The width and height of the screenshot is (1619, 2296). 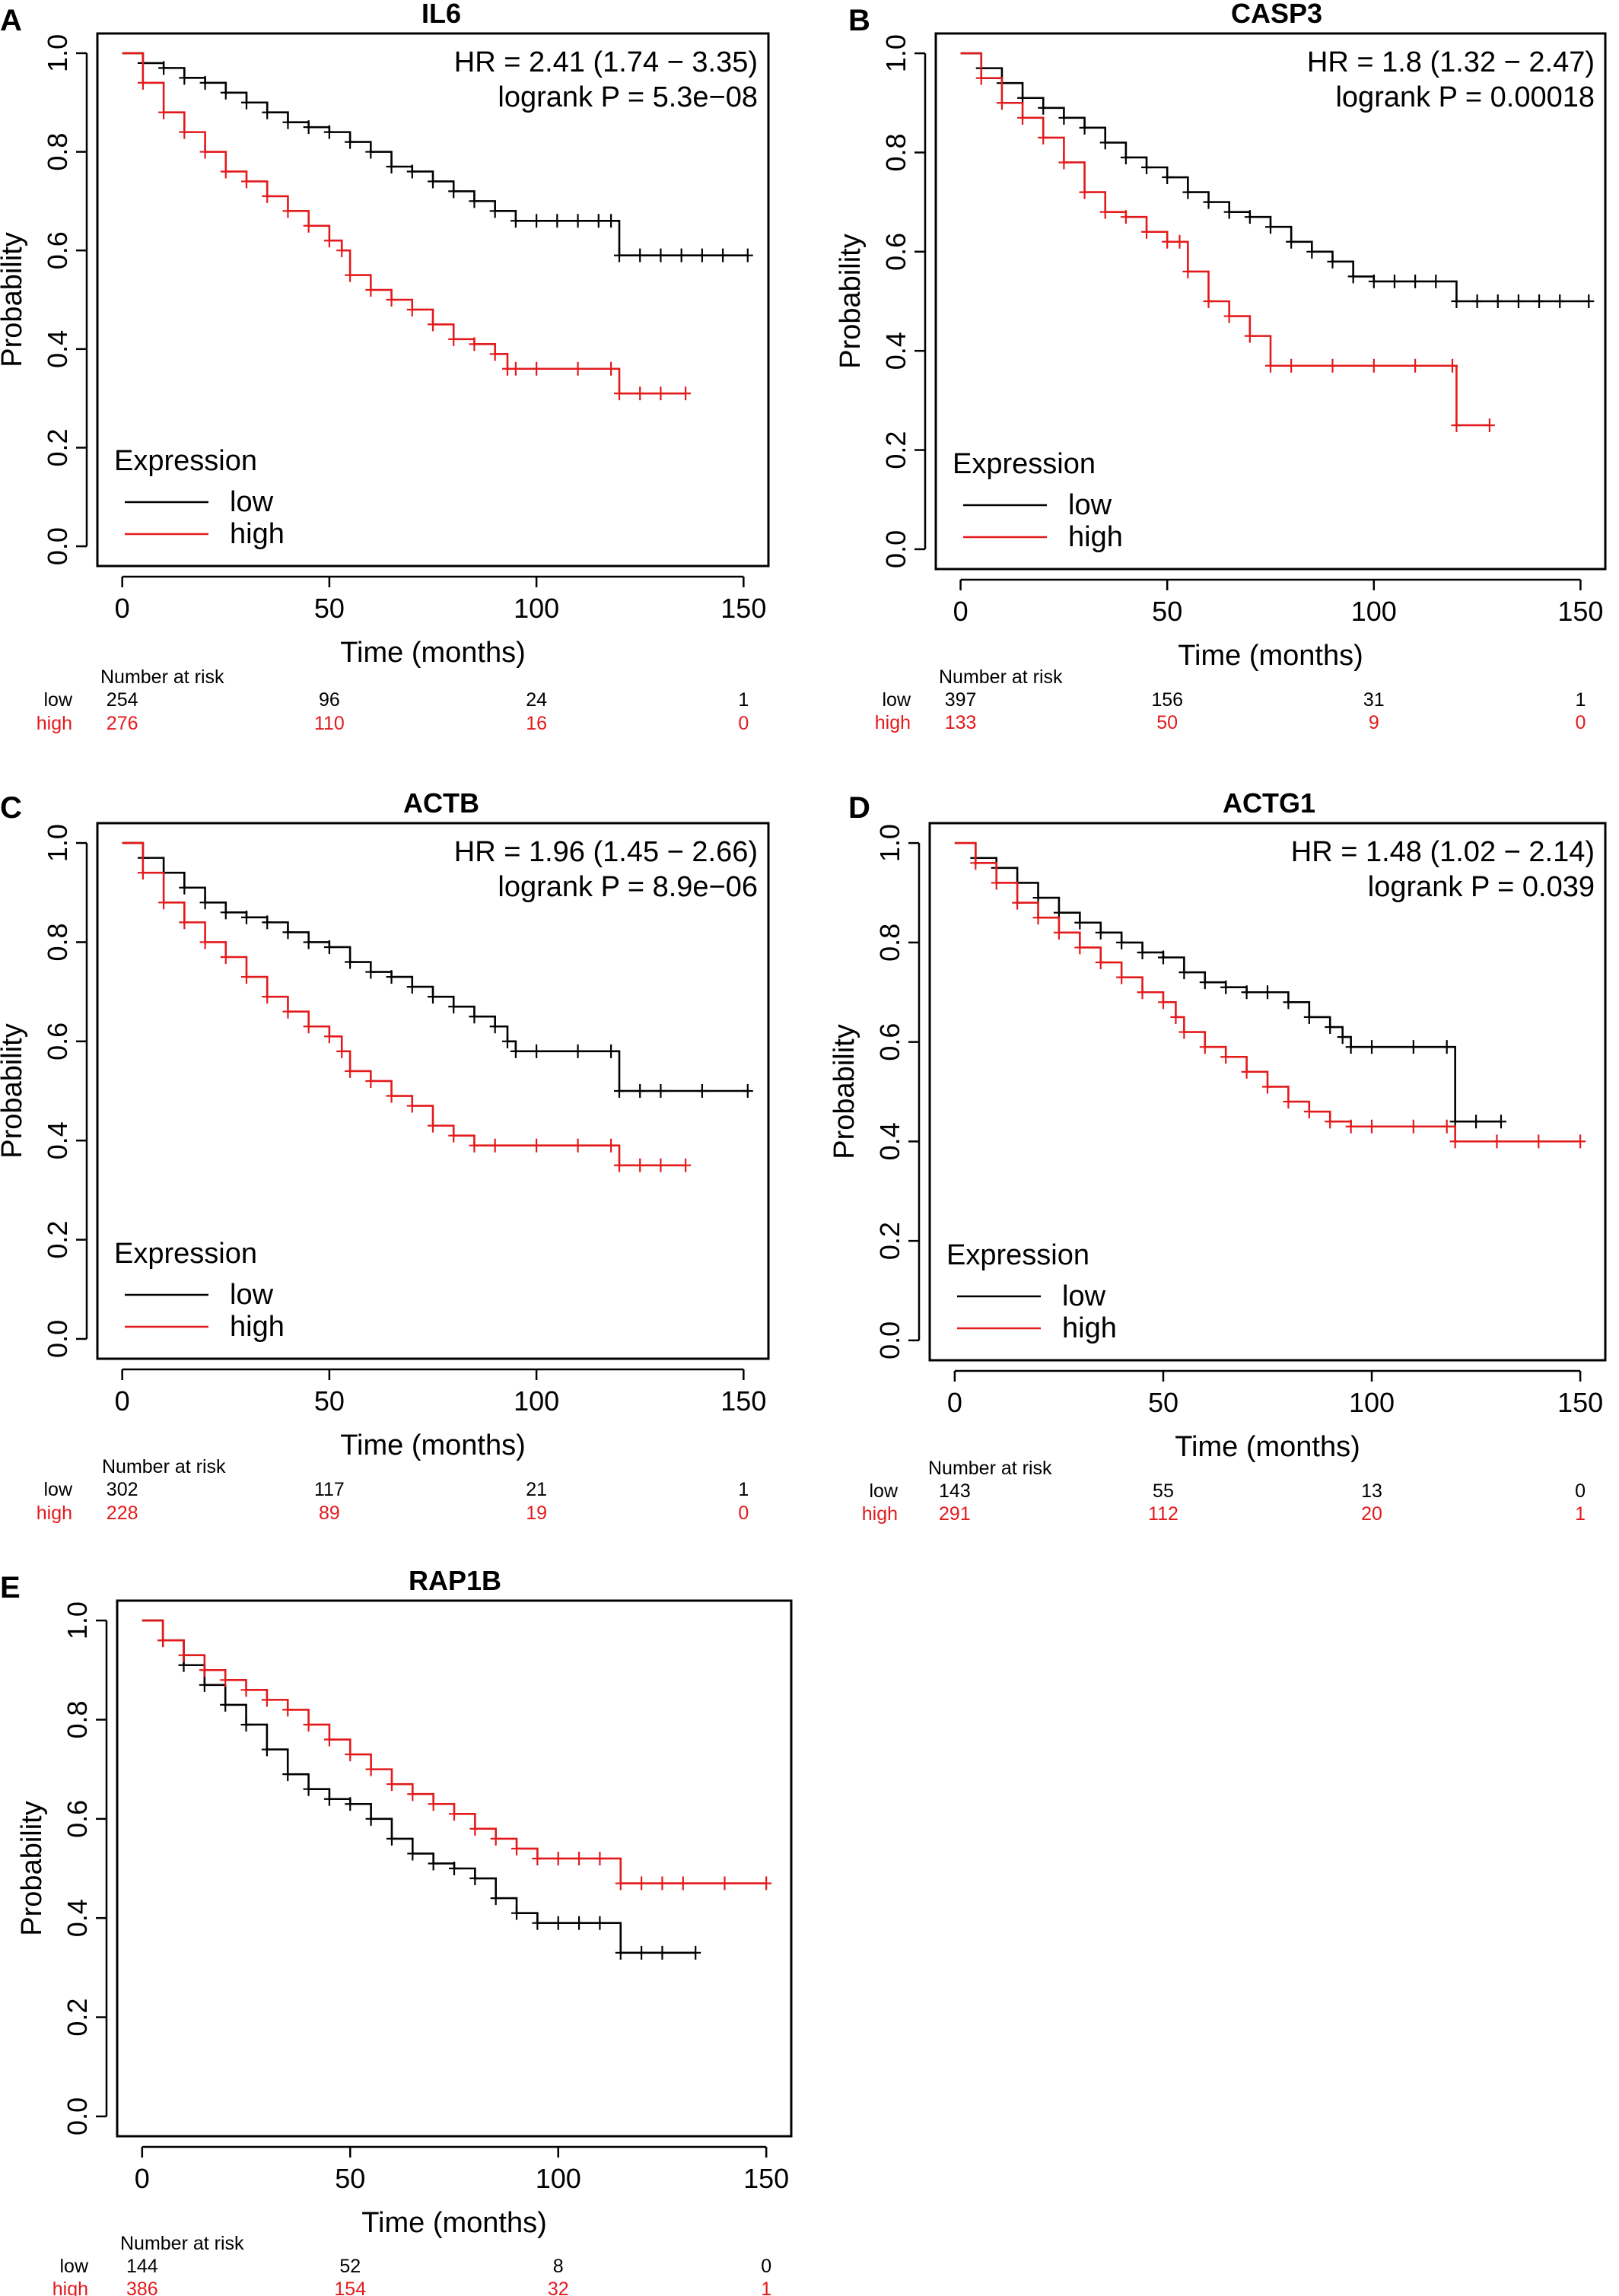 What do you see at coordinates (350, 2287) in the screenshot?
I see `risk-value: 154` at bounding box center [350, 2287].